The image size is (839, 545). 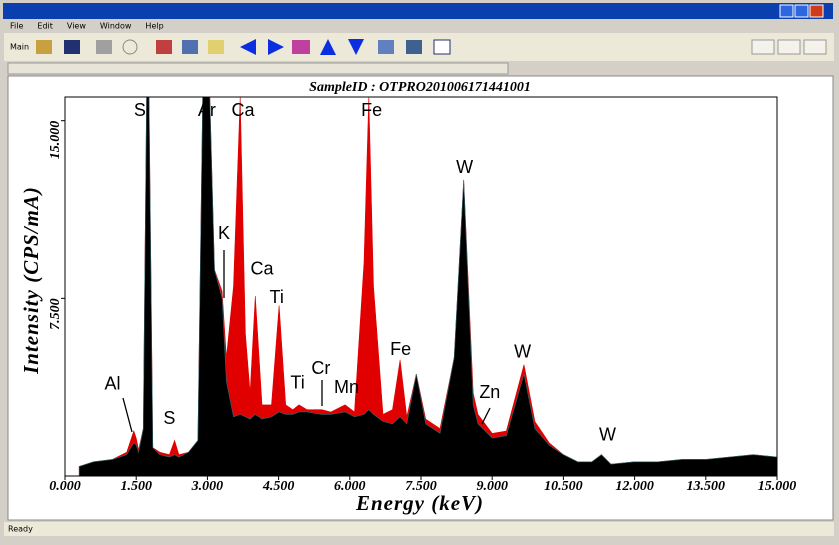 What do you see at coordinates (19, 47) in the screenshot?
I see `main-button: Main` at bounding box center [19, 47].